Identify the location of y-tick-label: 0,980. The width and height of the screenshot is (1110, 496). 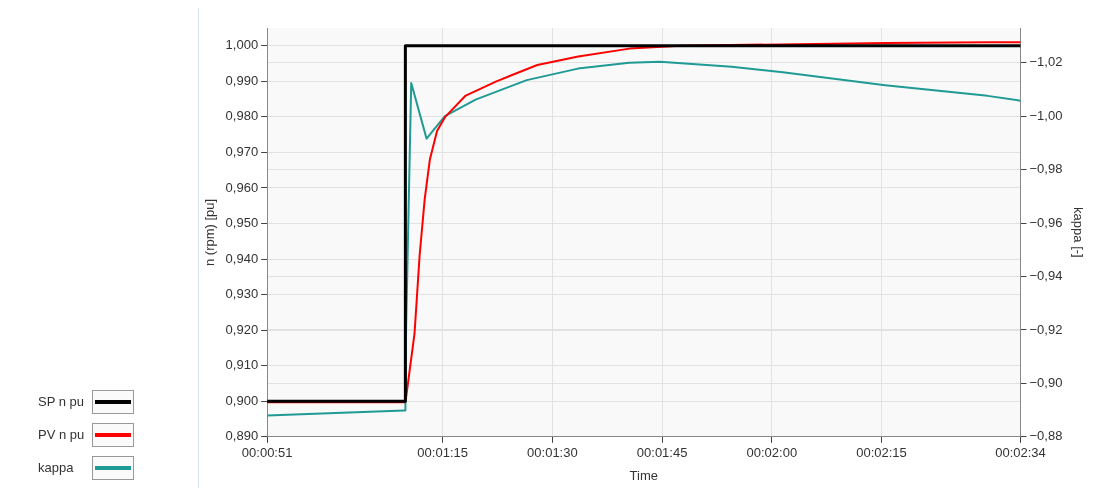
(242, 116).